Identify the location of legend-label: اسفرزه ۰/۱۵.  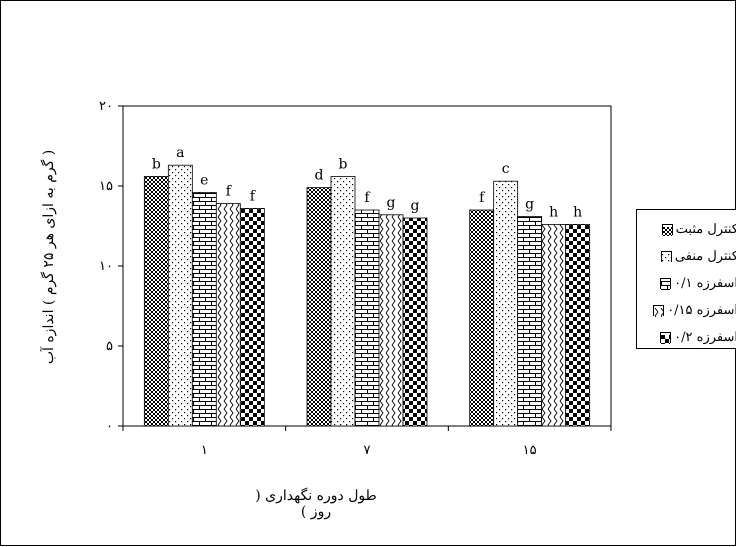
(701, 310).